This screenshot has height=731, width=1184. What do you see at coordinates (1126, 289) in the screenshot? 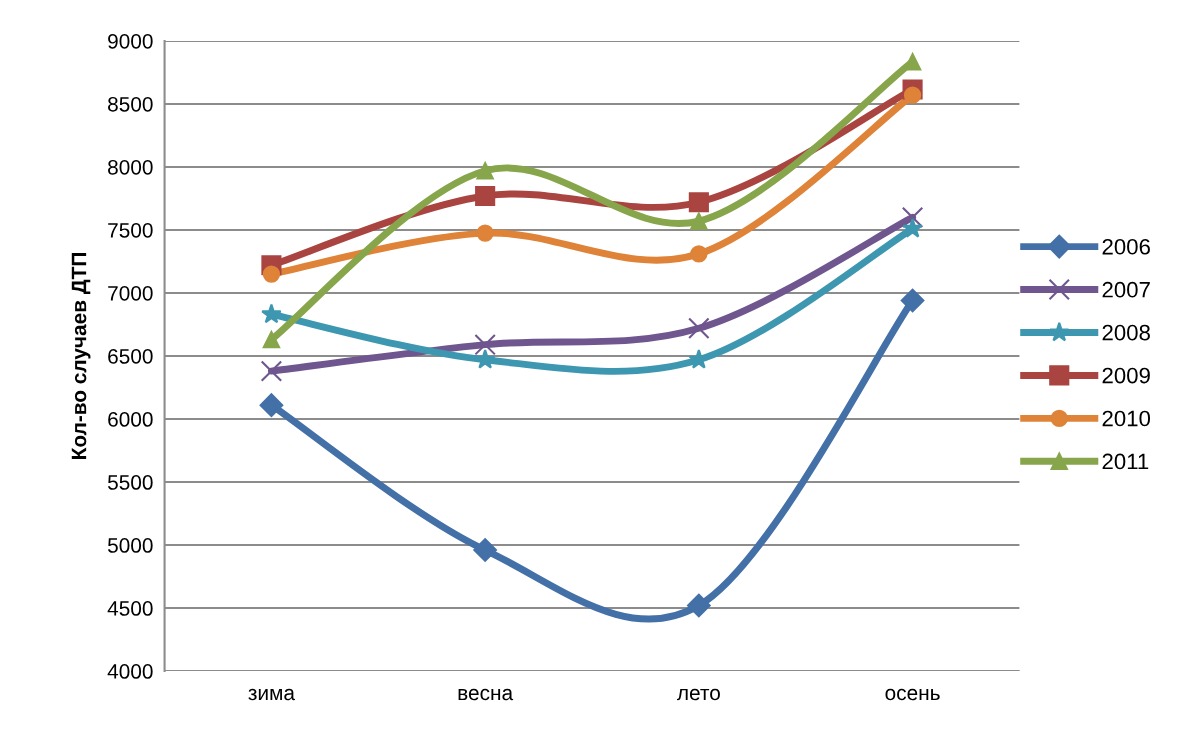
I see `legend-label: 2007` at bounding box center [1126, 289].